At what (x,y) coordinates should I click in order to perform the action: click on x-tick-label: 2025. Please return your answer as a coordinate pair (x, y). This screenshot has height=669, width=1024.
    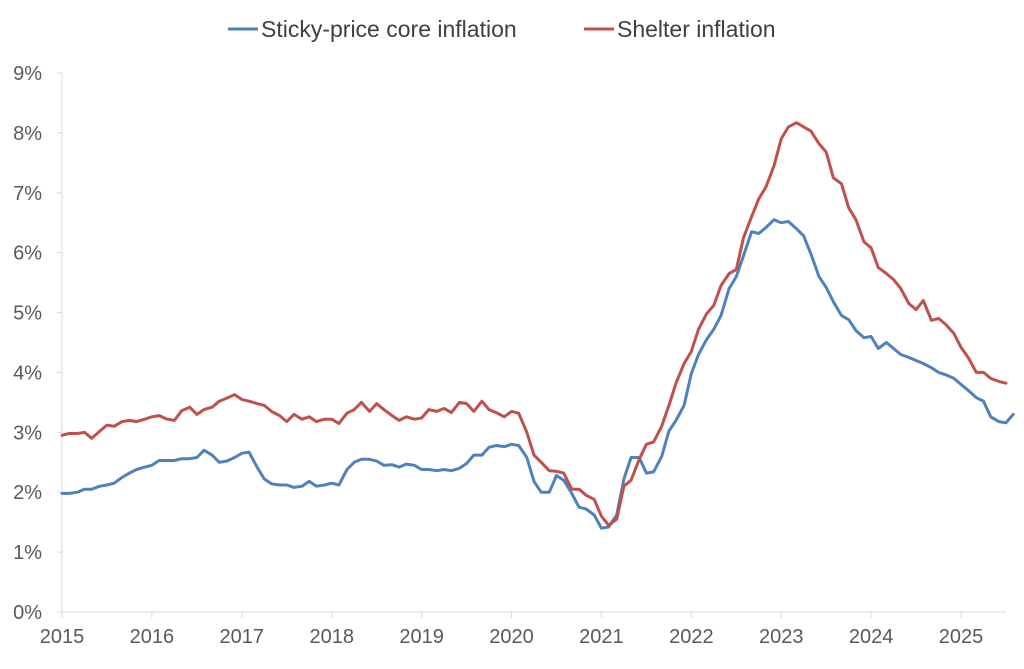
    Looking at the image, I should click on (961, 637).